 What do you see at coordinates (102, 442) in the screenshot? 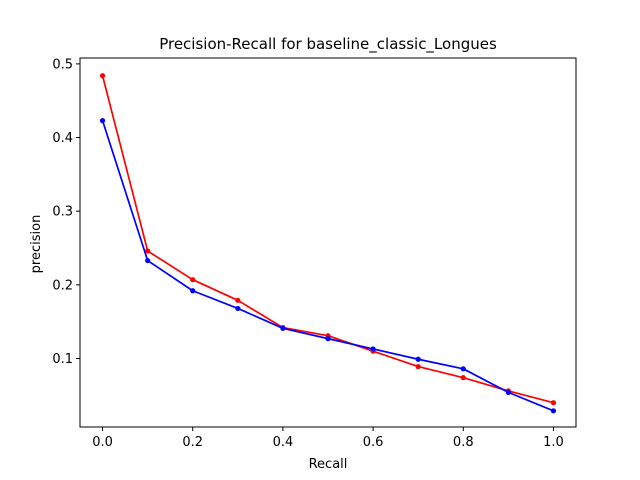
I see `x-tick-label-0: 0.0` at bounding box center [102, 442].